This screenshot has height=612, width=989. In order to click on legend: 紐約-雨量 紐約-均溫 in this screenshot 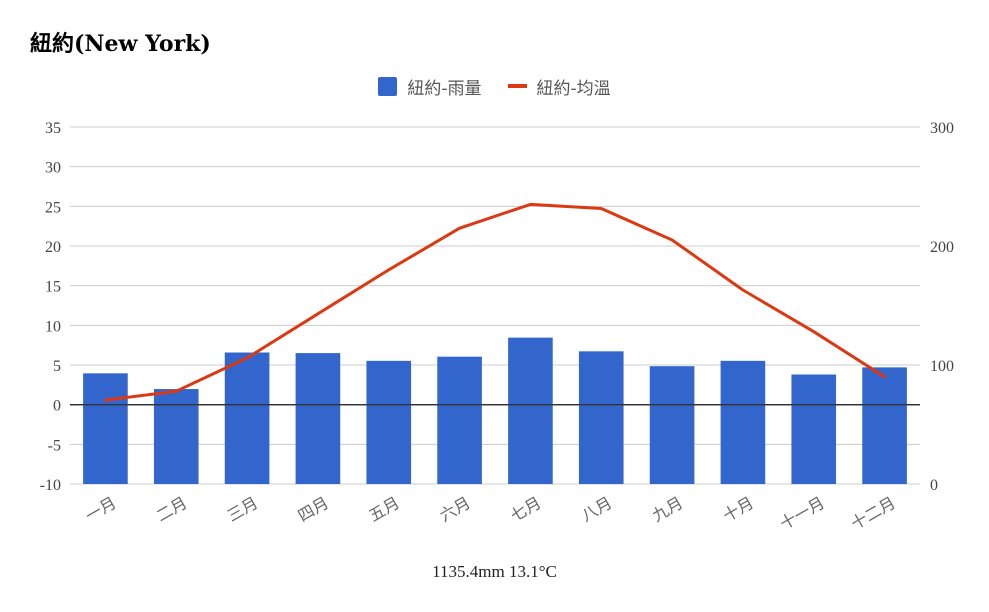, I will do `click(494, 86)`.